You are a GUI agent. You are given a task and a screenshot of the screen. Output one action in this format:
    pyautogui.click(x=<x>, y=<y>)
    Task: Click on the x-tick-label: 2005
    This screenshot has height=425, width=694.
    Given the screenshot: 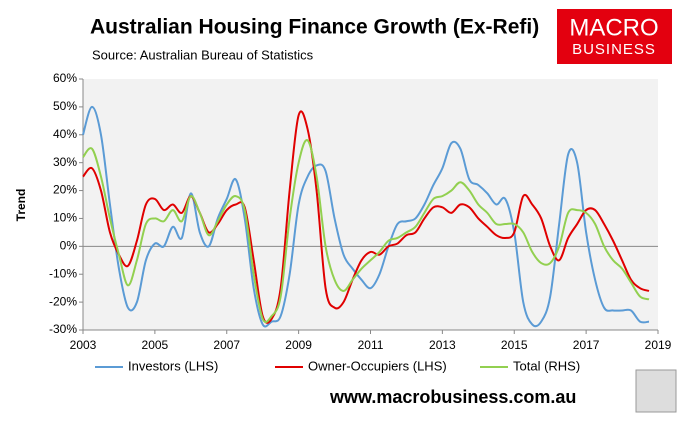 What is the action you would take?
    pyautogui.click(x=155, y=345)
    